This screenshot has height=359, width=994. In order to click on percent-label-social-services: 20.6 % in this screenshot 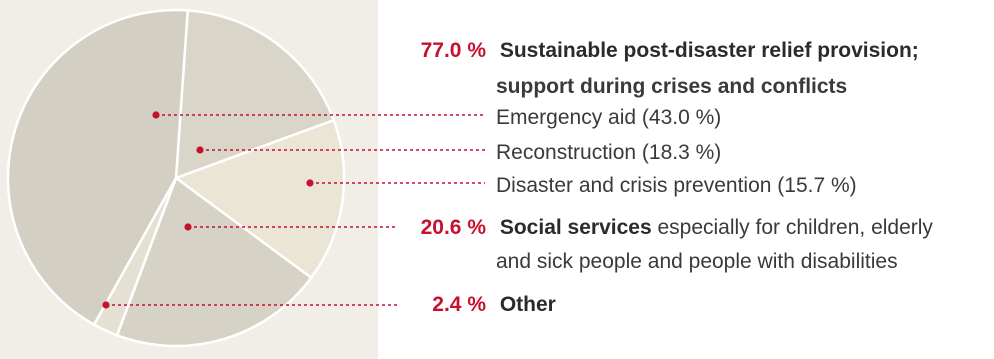, I will do `click(453, 227)`.